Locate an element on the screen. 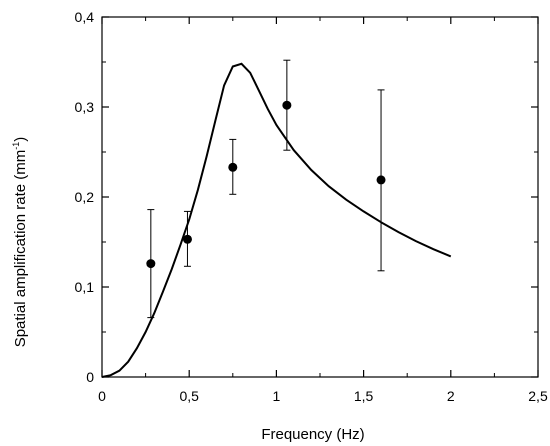 The image size is (550, 446). x-axis-label: Frequency (Hz) is located at coordinates (312, 434).